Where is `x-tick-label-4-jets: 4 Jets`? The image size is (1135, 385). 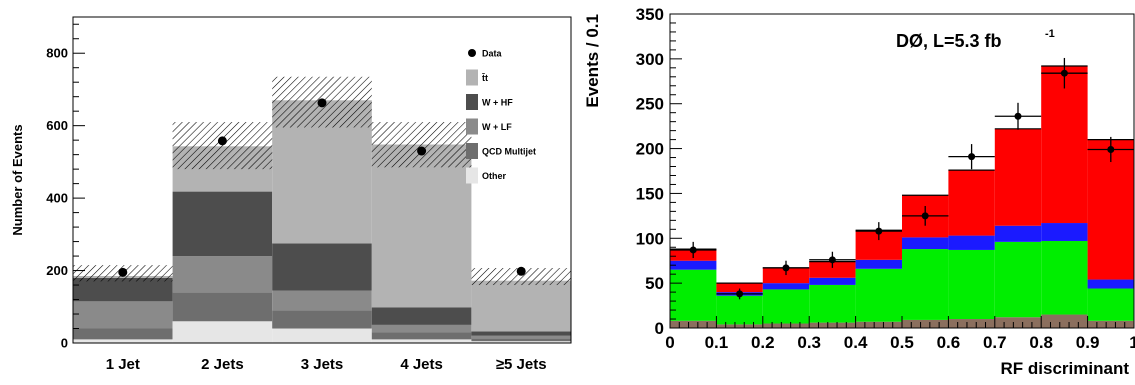
x-tick-label-4-jets: 4 Jets is located at coordinates (421, 364).